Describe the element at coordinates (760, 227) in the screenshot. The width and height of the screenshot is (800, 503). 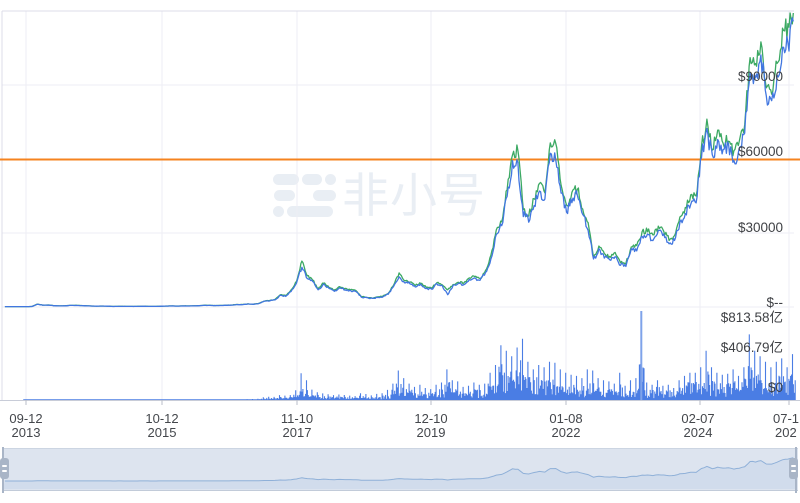
I see `price-axis-label: $30000` at that location.